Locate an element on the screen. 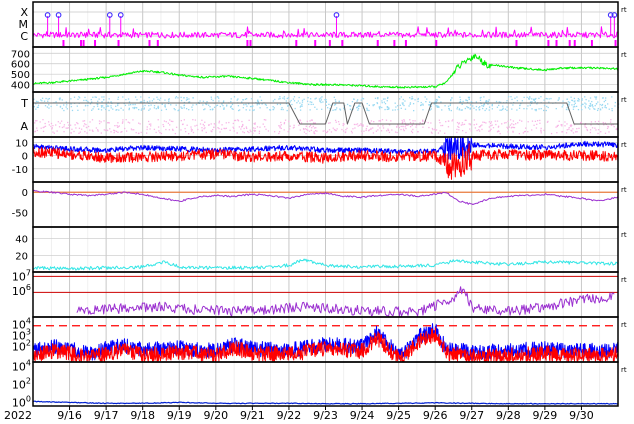  bottom-flux-tick-label: 104 is located at coordinates (21, 365).